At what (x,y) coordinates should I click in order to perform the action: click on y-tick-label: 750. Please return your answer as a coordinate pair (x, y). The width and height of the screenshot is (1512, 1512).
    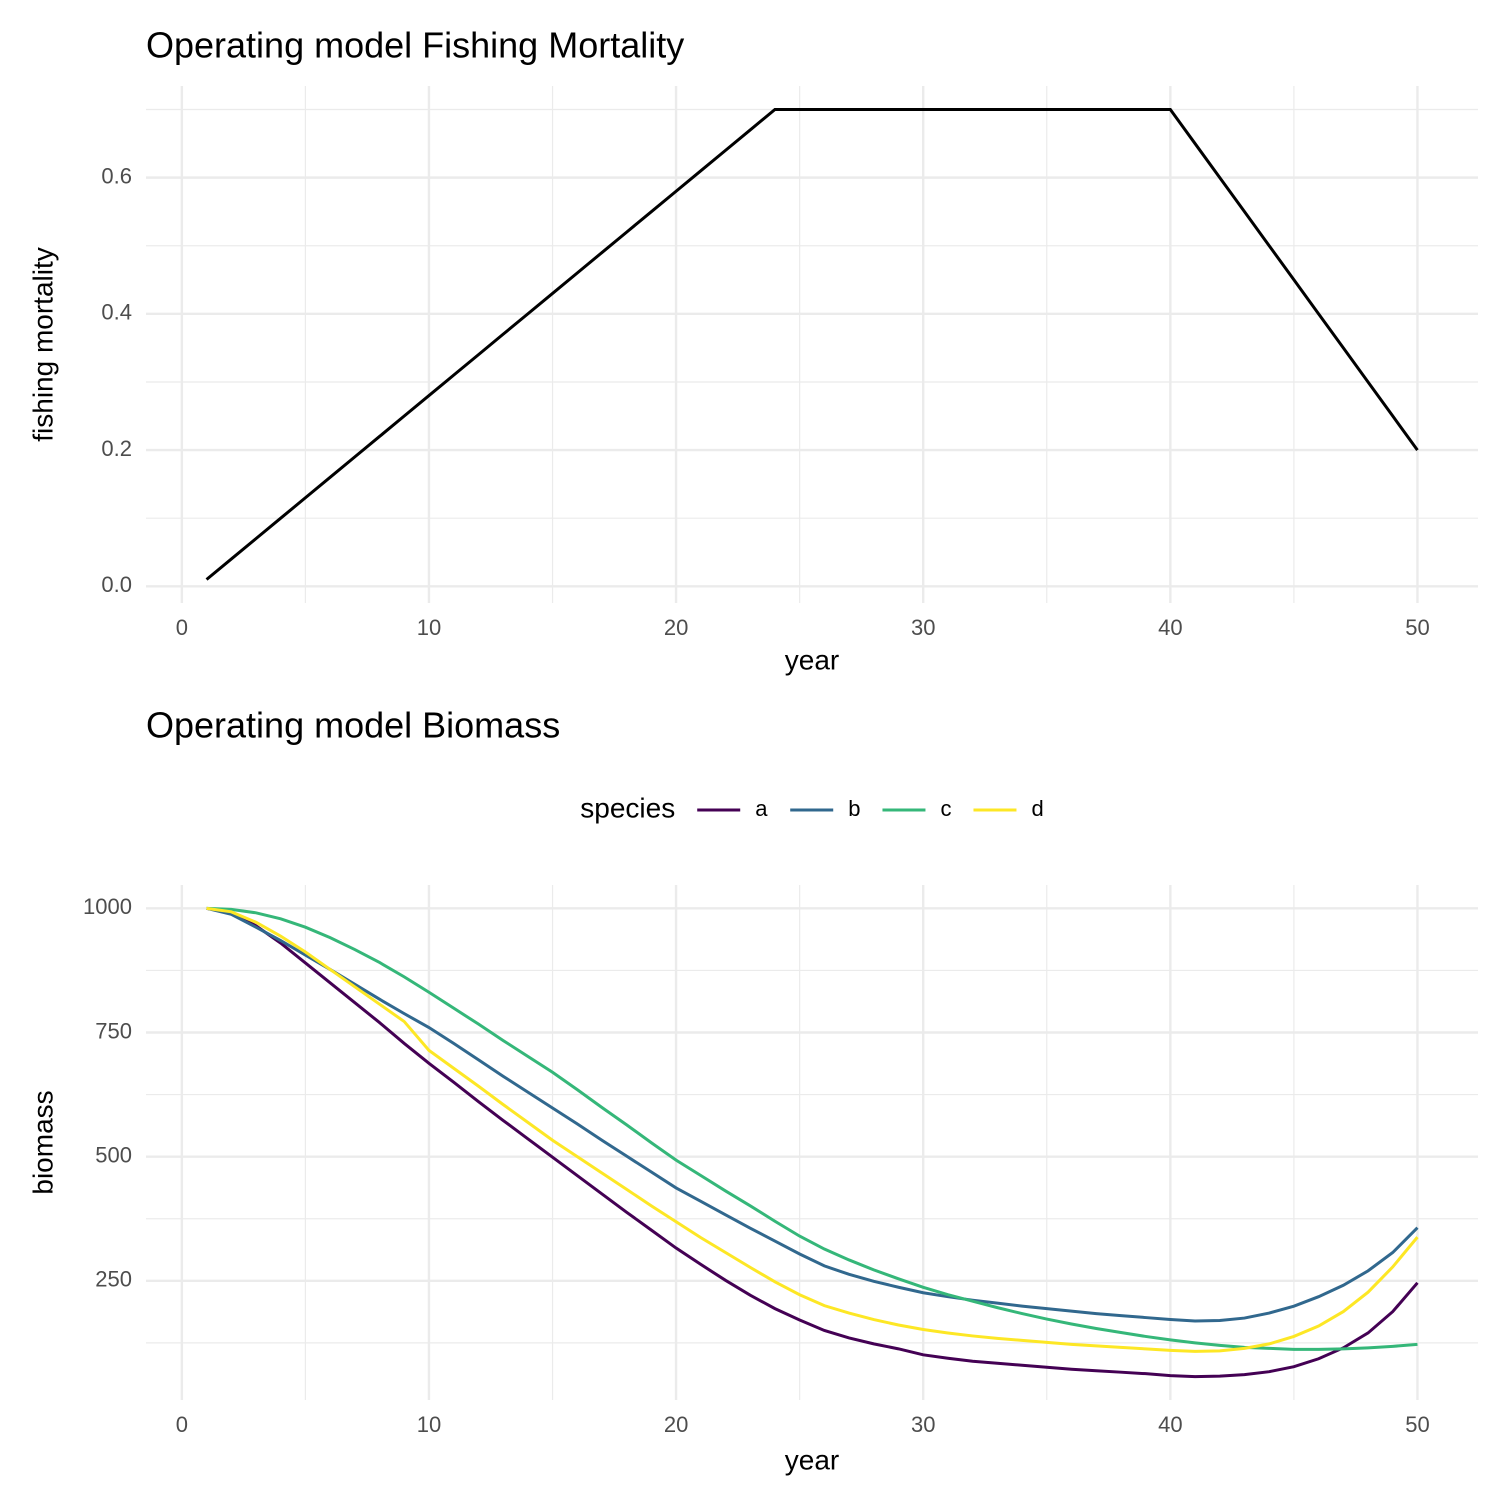
    Looking at the image, I should click on (113, 1030).